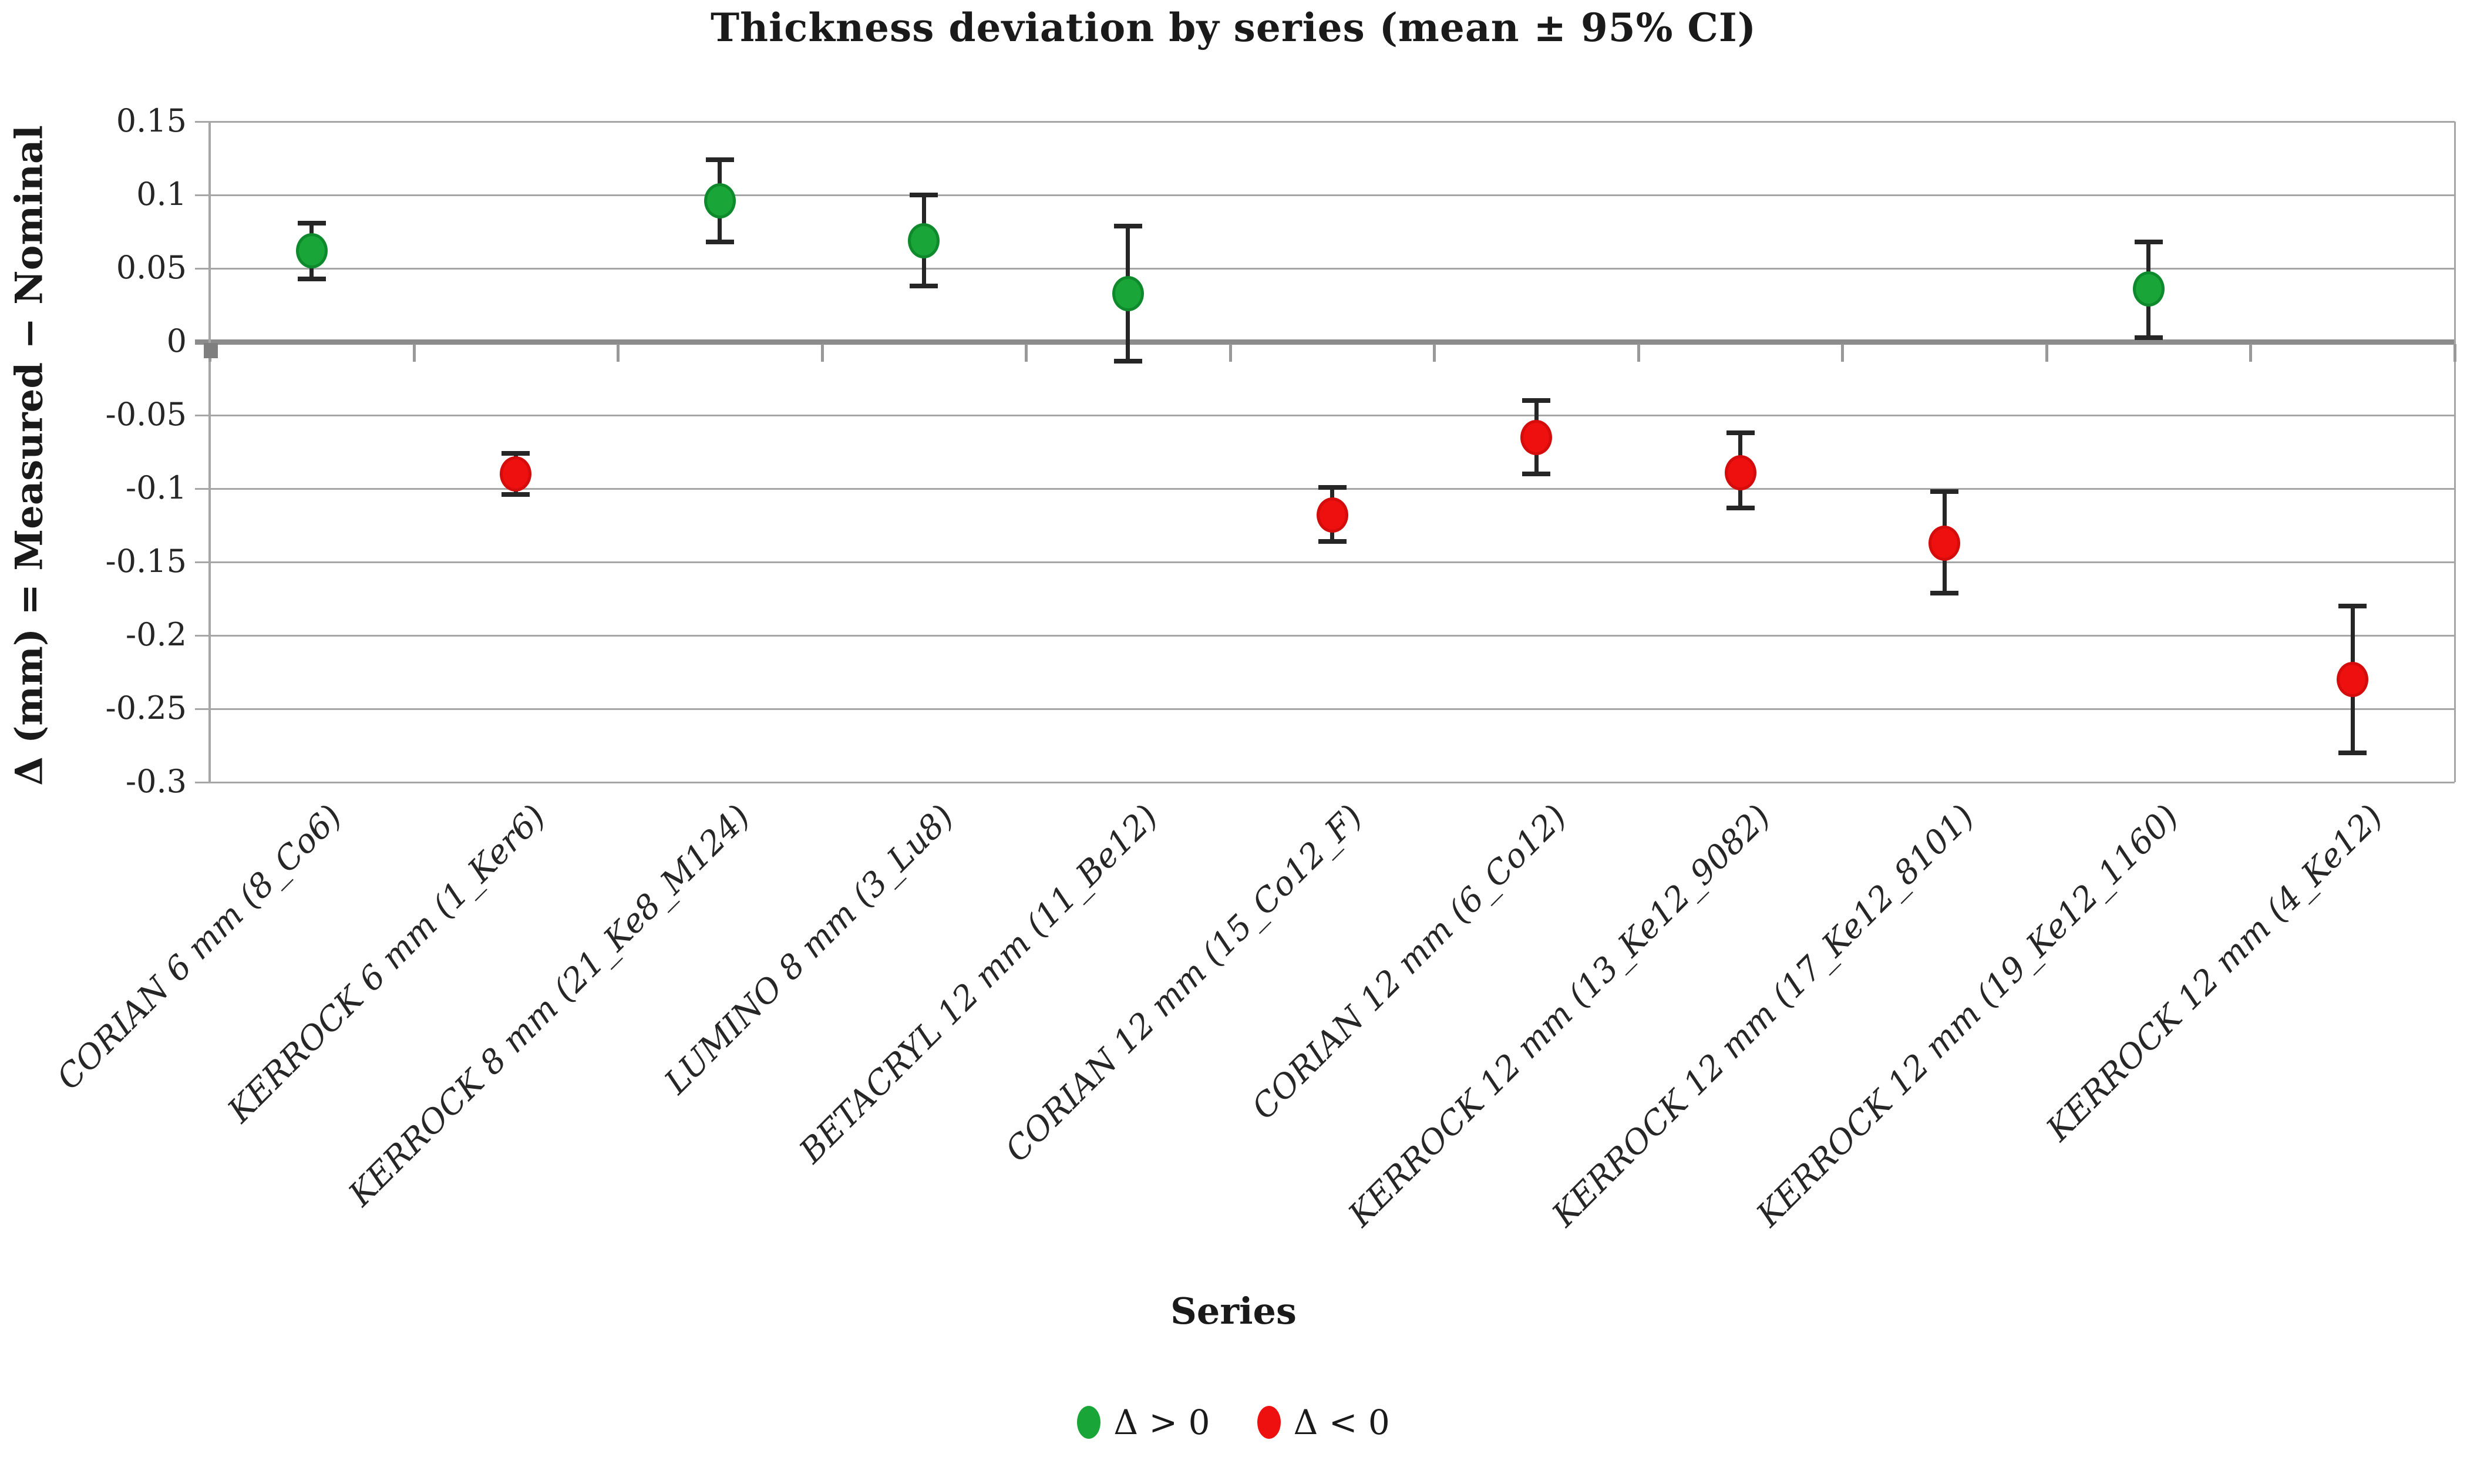 The image size is (2467, 1484). What do you see at coordinates (1161, 1422) in the screenshot?
I see `legend-label-positive: Δ > 0` at bounding box center [1161, 1422].